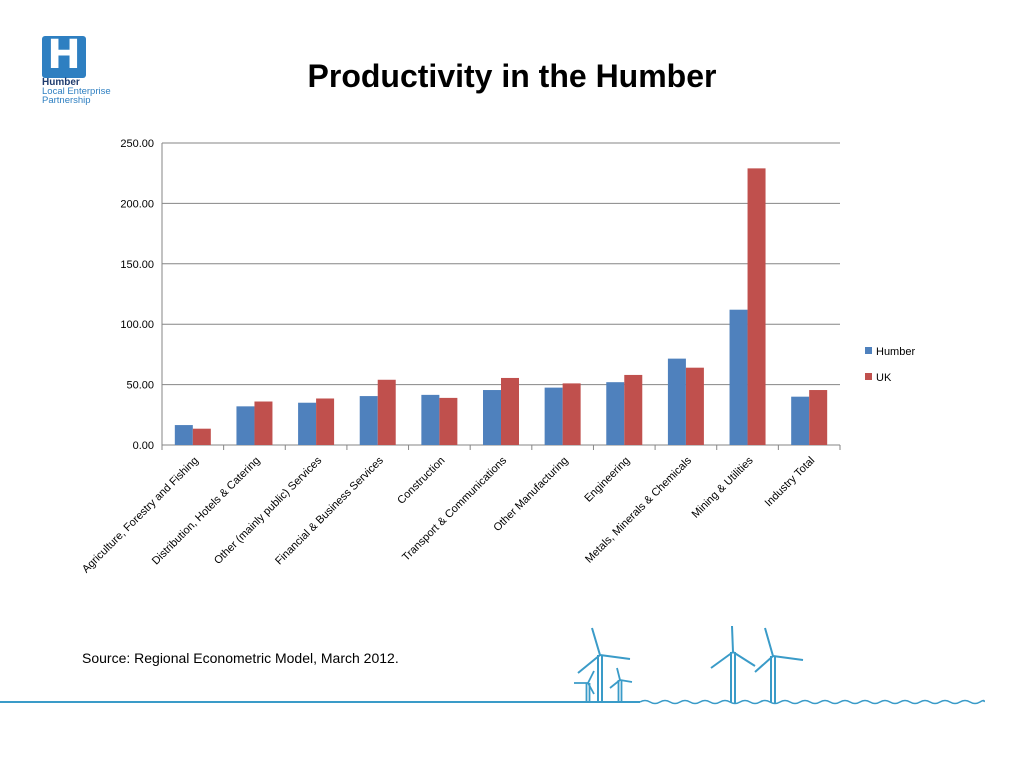 This screenshot has height=768, width=1024. I want to click on x-tick-label: Agriculture, Forestry and Fishing, so click(140, 515).